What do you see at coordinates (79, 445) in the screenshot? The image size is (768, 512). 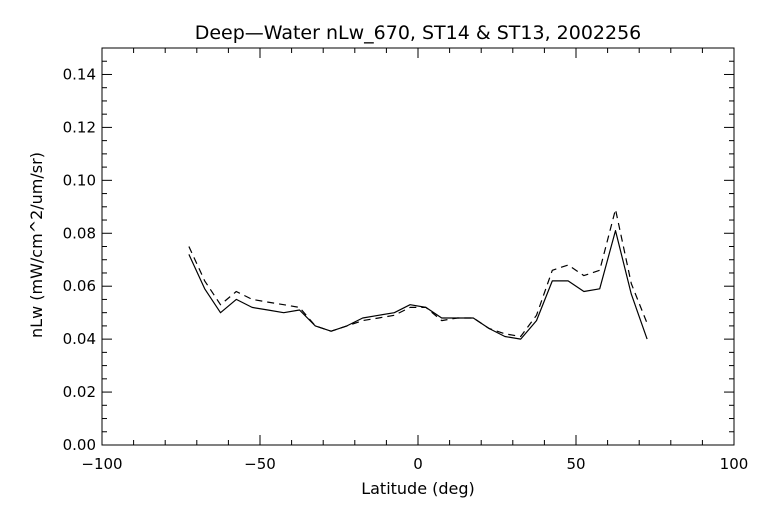 I see `y-tick-label: 0.00` at bounding box center [79, 445].